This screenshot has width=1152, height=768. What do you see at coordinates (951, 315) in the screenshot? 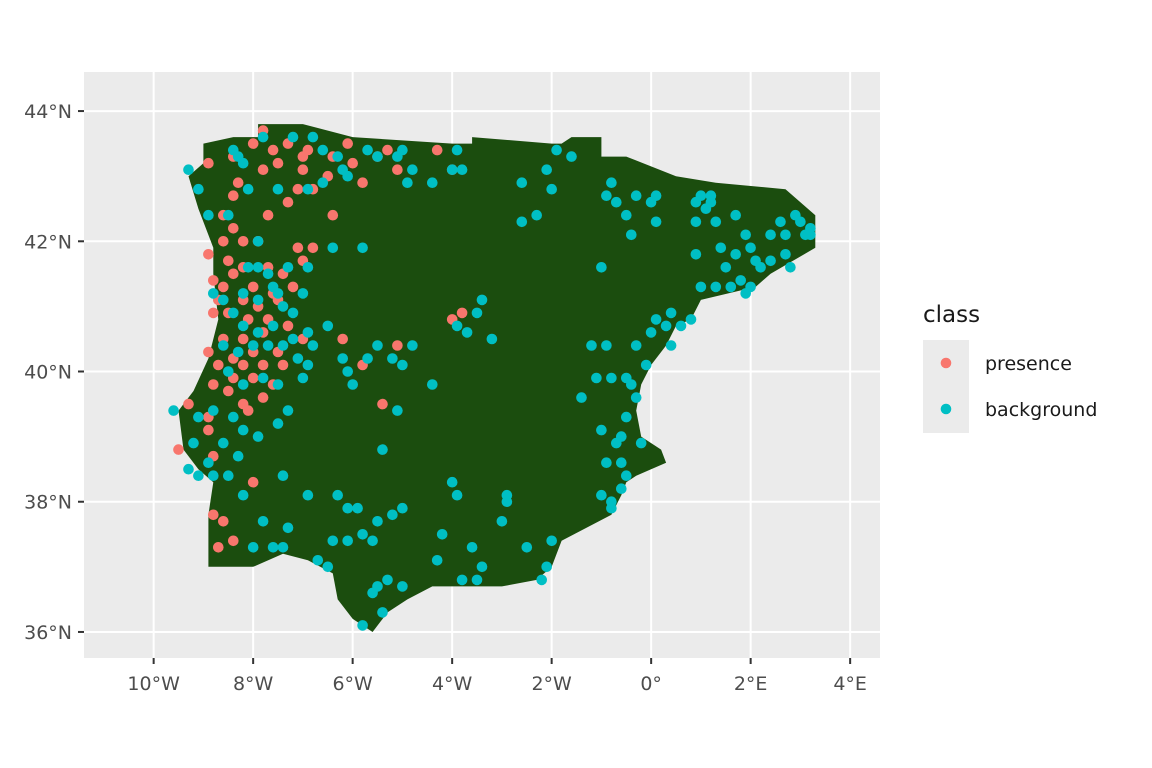
I see `legend-title: class` at bounding box center [951, 315].